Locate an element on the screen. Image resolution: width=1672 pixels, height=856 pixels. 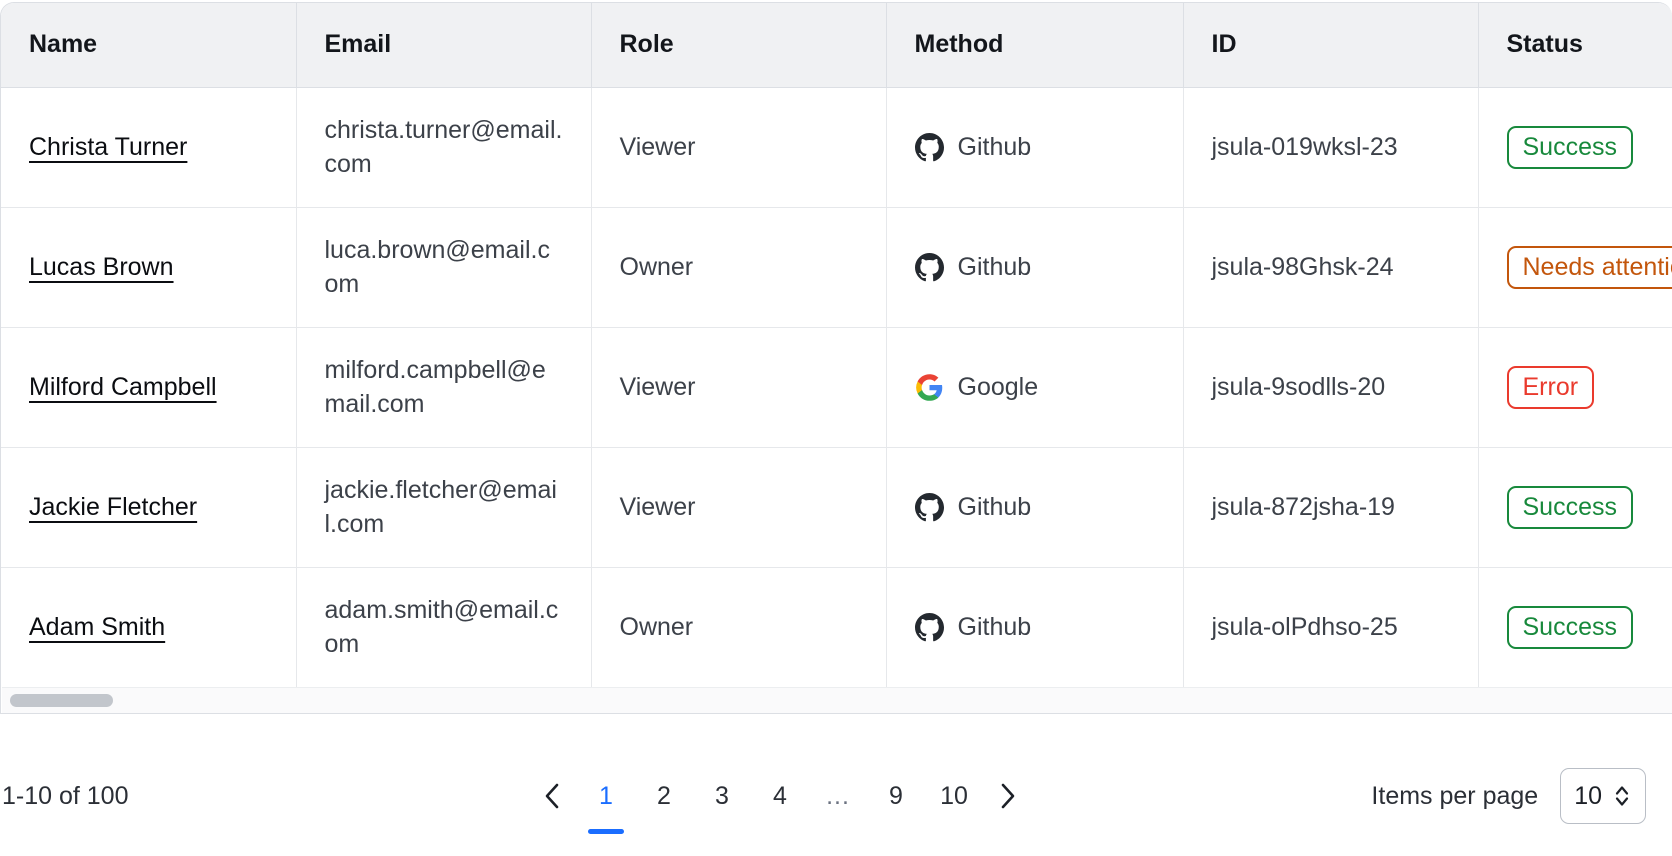
auth-method: Github is located at coordinates (1034, 627).